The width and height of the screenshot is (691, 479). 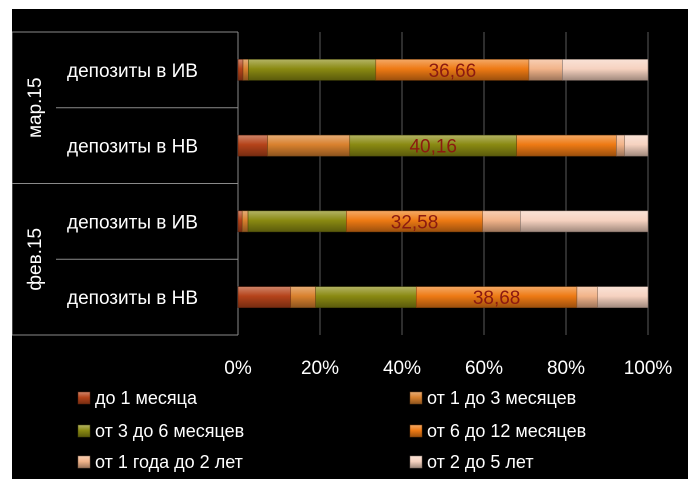 What do you see at coordinates (402, 368) in the screenshot?
I see `x-tick-label: 40%` at bounding box center [402, 368].